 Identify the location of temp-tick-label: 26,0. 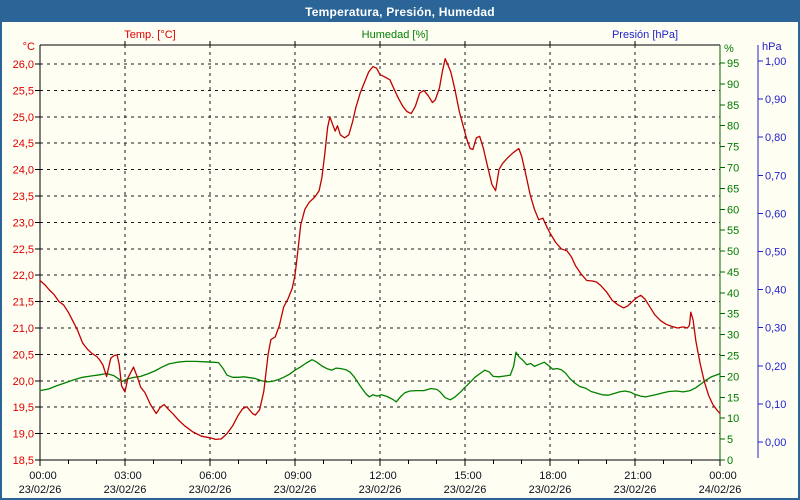
(23, 65).